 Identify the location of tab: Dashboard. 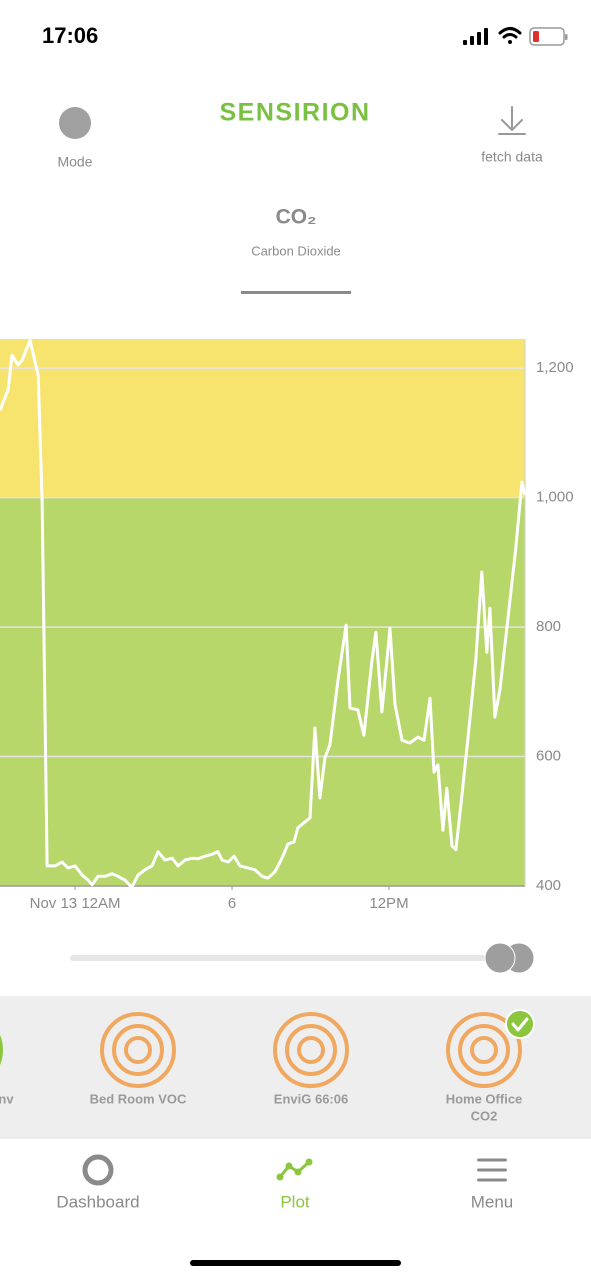
(98, 1182).